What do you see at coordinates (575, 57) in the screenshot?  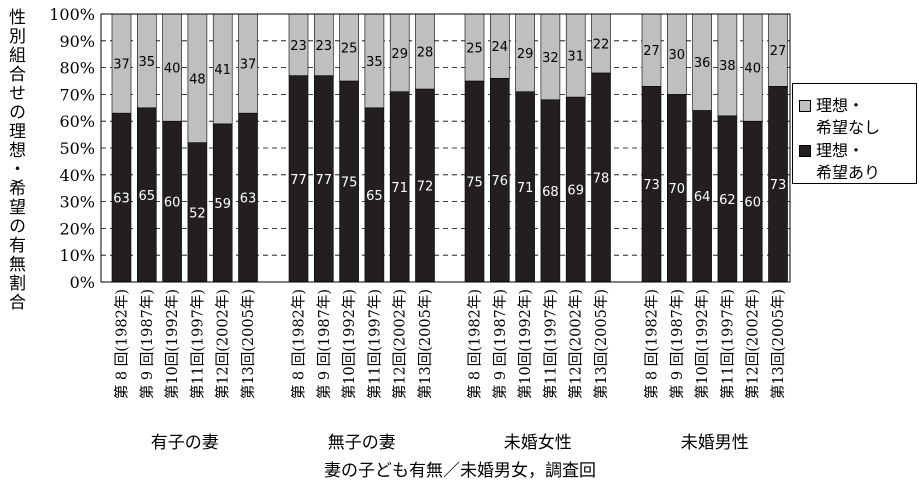 I see `data-label-without-ideal: 31` at bounding box center [575, 57].